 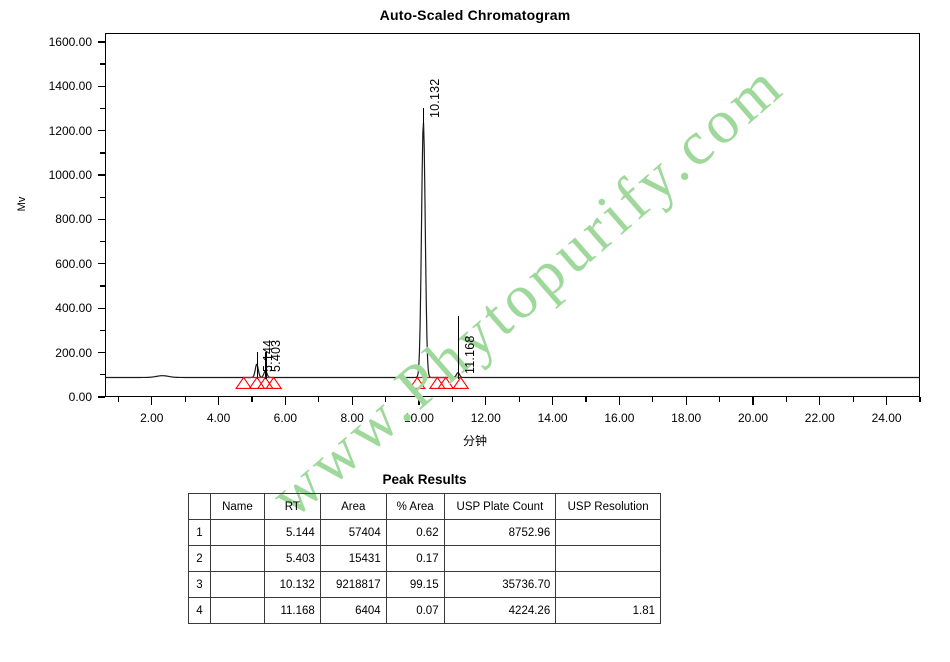 I want to click on col-header-plate-count: USP Plate Count, so click(x=500, y=506).